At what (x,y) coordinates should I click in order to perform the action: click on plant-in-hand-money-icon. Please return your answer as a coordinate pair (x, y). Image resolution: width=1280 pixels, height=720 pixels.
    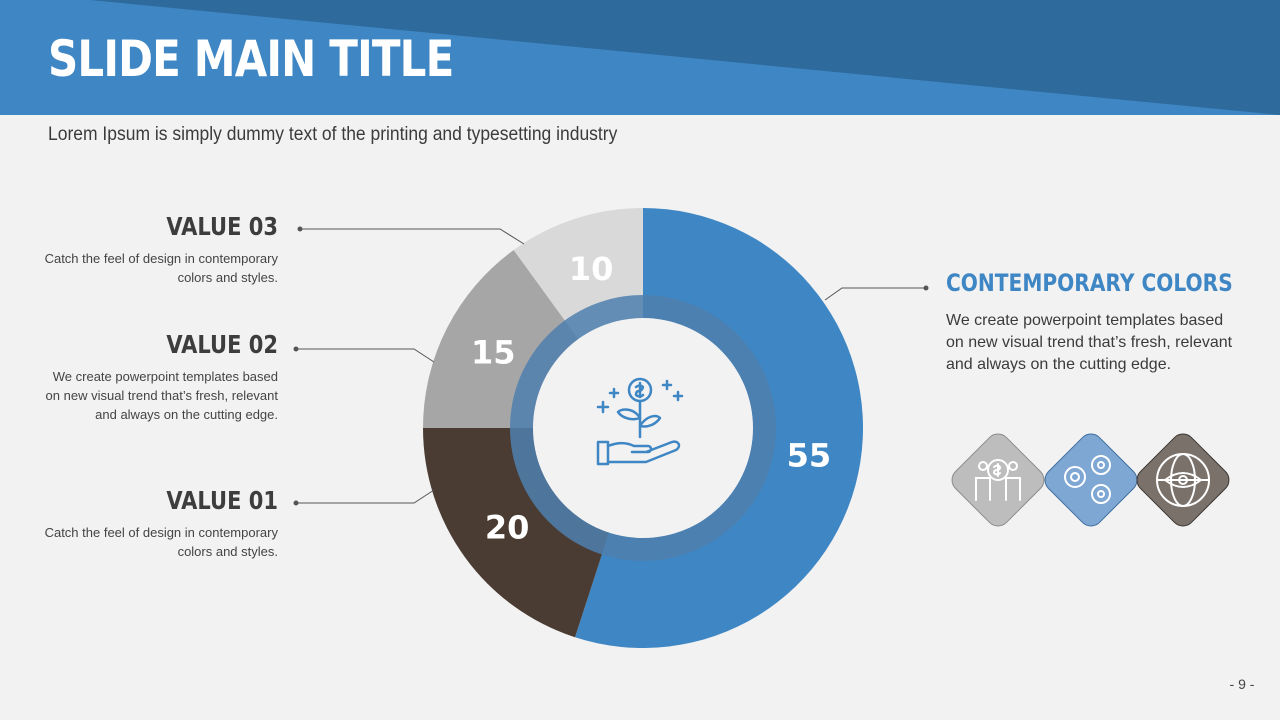
    Looking at the image, I should click on (640, 421).